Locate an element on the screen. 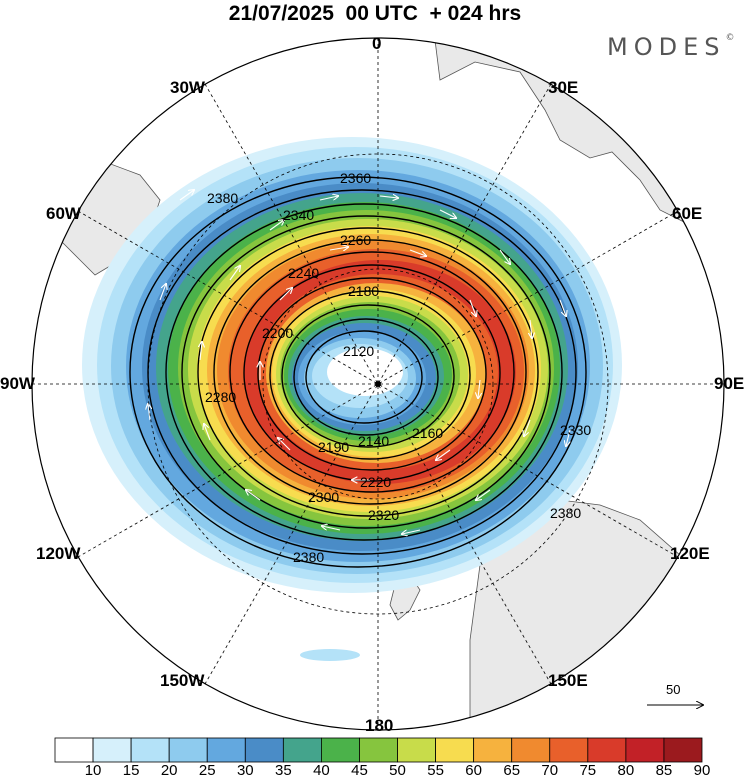 The image size is (750, 782). scale-vector-label: 50 is located at coordinates (673, 689).